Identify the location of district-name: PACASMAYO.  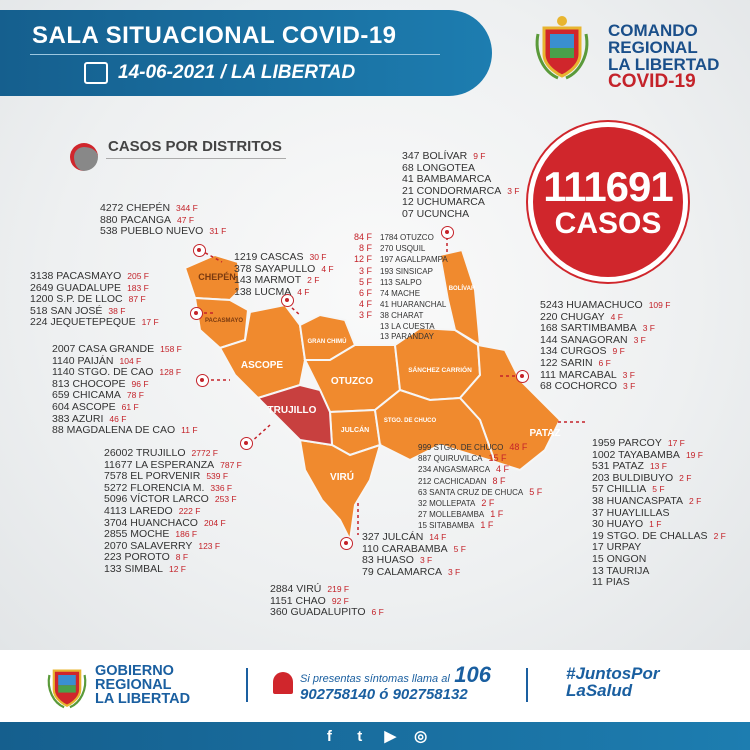
(89, 276).